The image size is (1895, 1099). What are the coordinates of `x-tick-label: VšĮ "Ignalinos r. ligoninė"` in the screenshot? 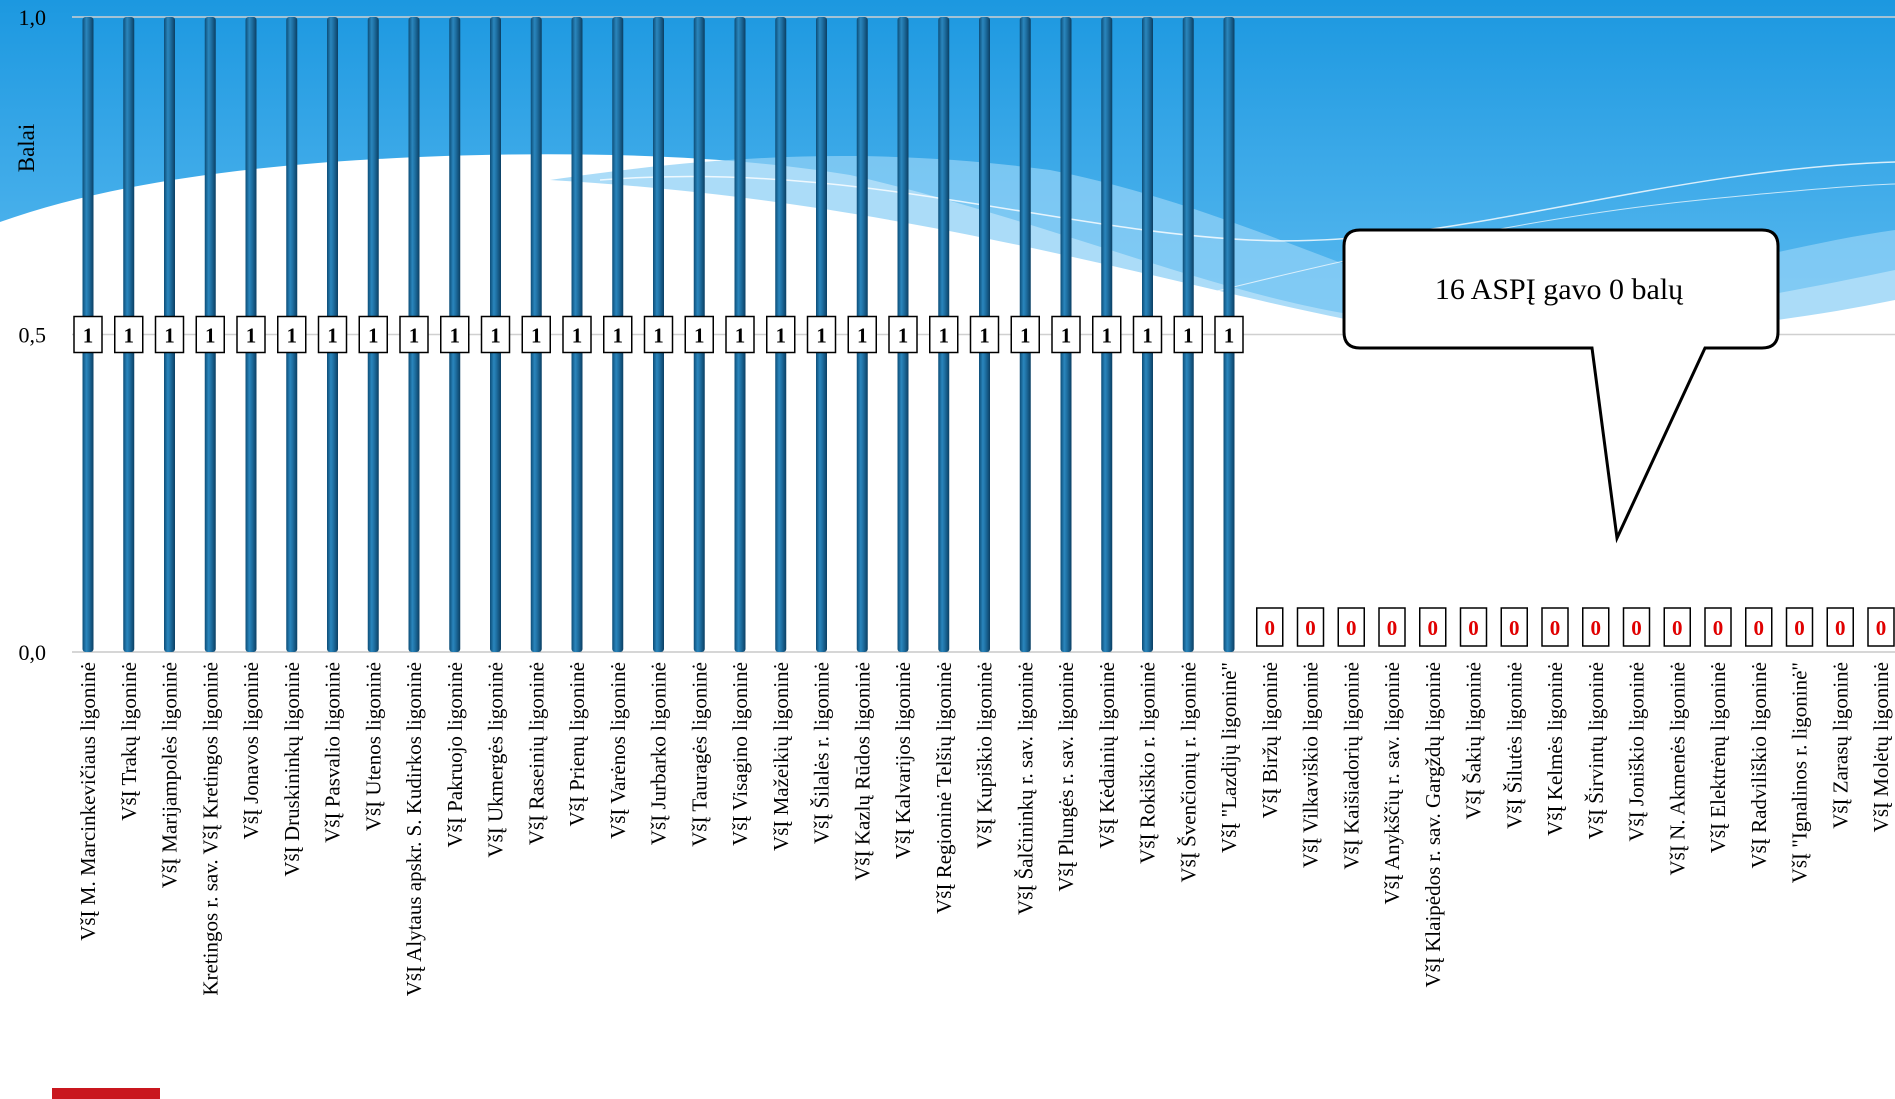 It's located at (1800, 772).